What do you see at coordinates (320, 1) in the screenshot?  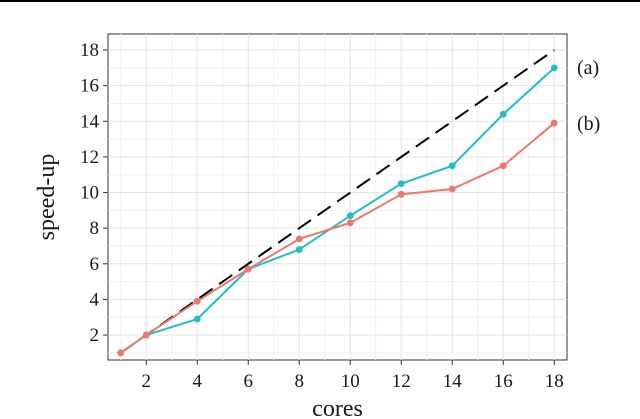 I see `top-rule` at bounding box center [320, 1].